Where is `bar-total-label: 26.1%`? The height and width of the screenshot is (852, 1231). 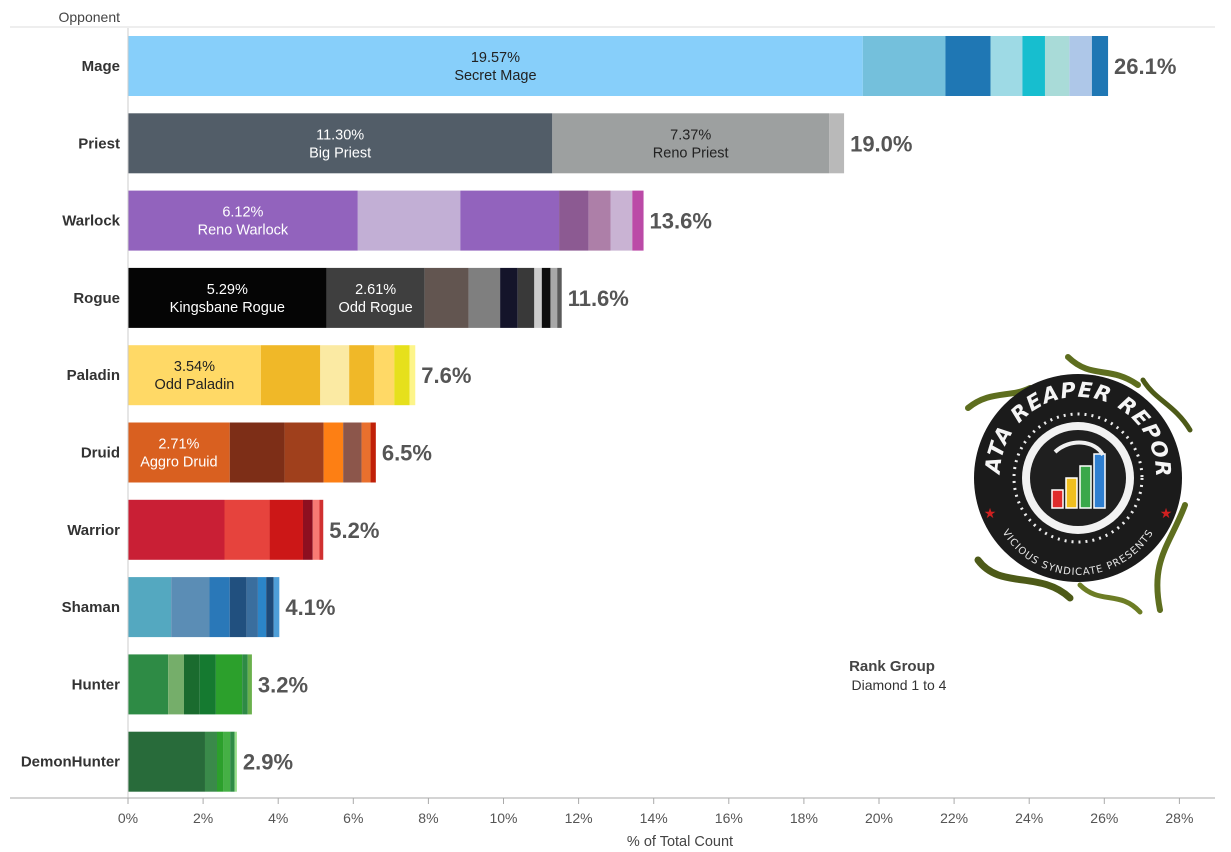 bar-total-label: 26.1% is located at coordinates (1145, 66).